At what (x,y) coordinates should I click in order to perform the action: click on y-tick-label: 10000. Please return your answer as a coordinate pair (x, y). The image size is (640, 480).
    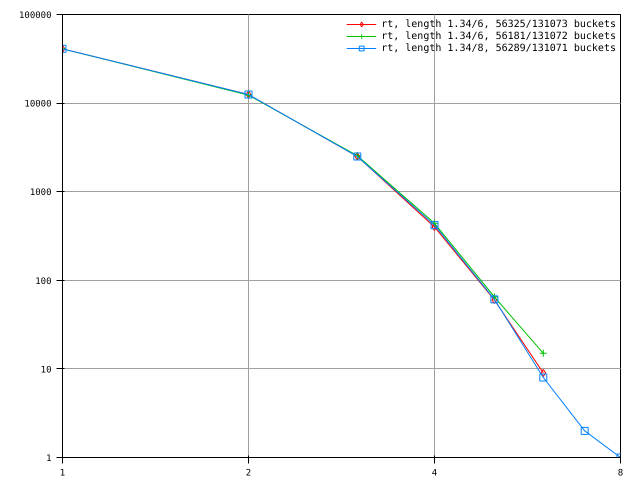
    Looking at the image, I should click on (38, 105).